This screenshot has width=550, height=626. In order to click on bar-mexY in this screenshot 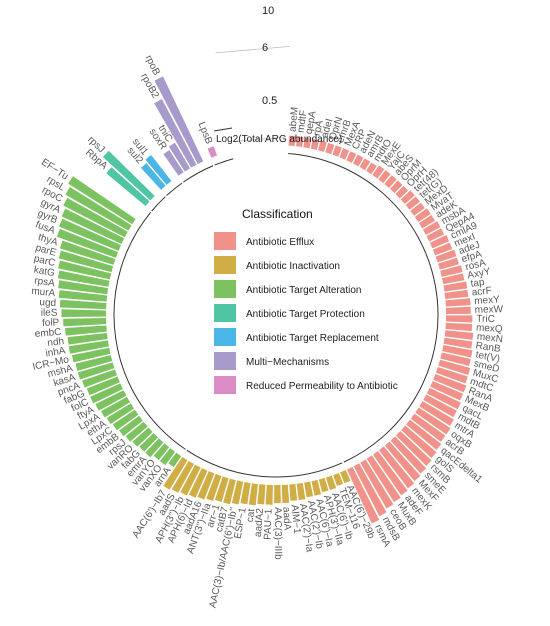, I will do `click(458, 302)`.